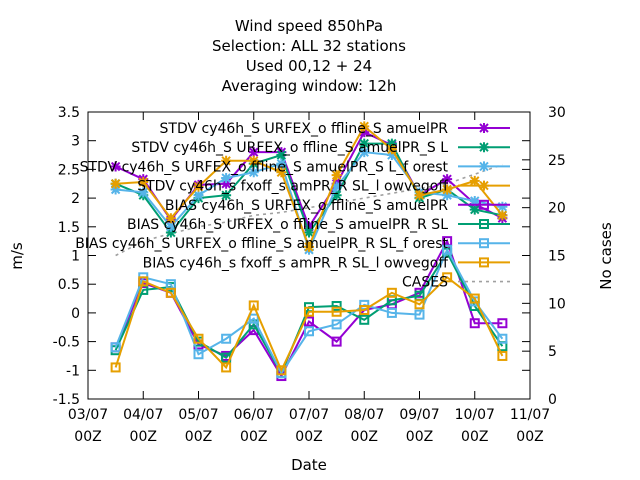 The image size is (640, 480). Describe the element at coordinates (552, 352) in the screenshot. I see `y2-tick-label: 5` at that location.